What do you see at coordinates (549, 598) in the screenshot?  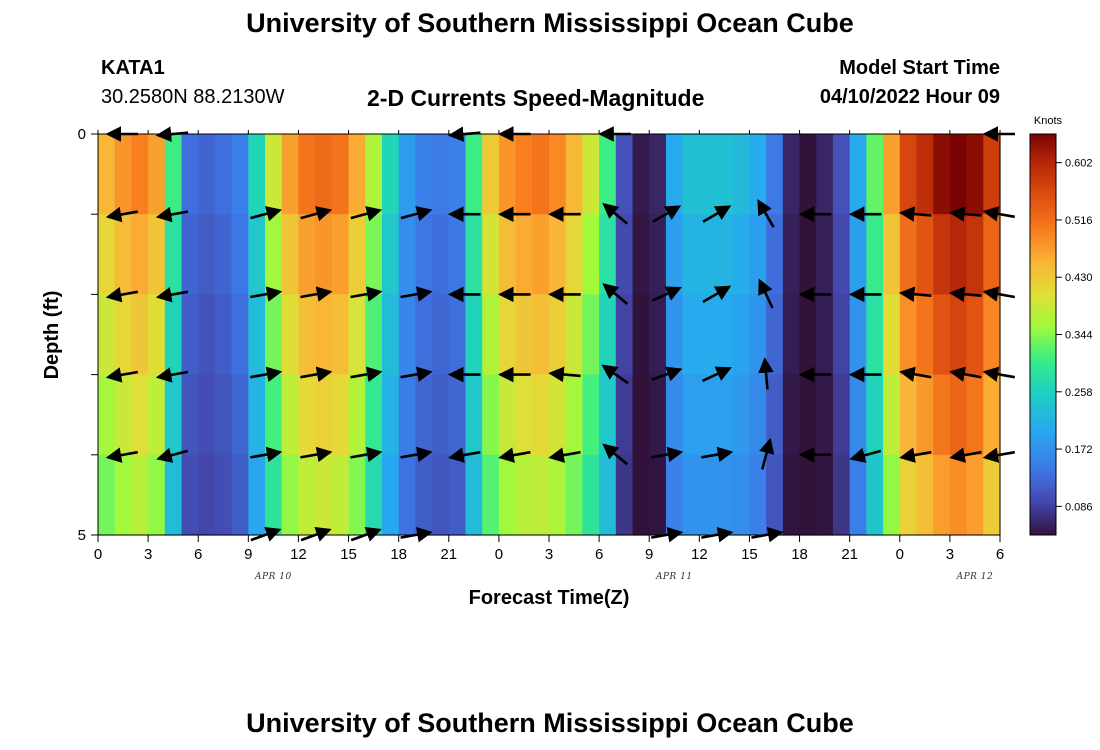 I see `x-axis-label: Forecast Time(Z)` at bounding box center [549, 598].